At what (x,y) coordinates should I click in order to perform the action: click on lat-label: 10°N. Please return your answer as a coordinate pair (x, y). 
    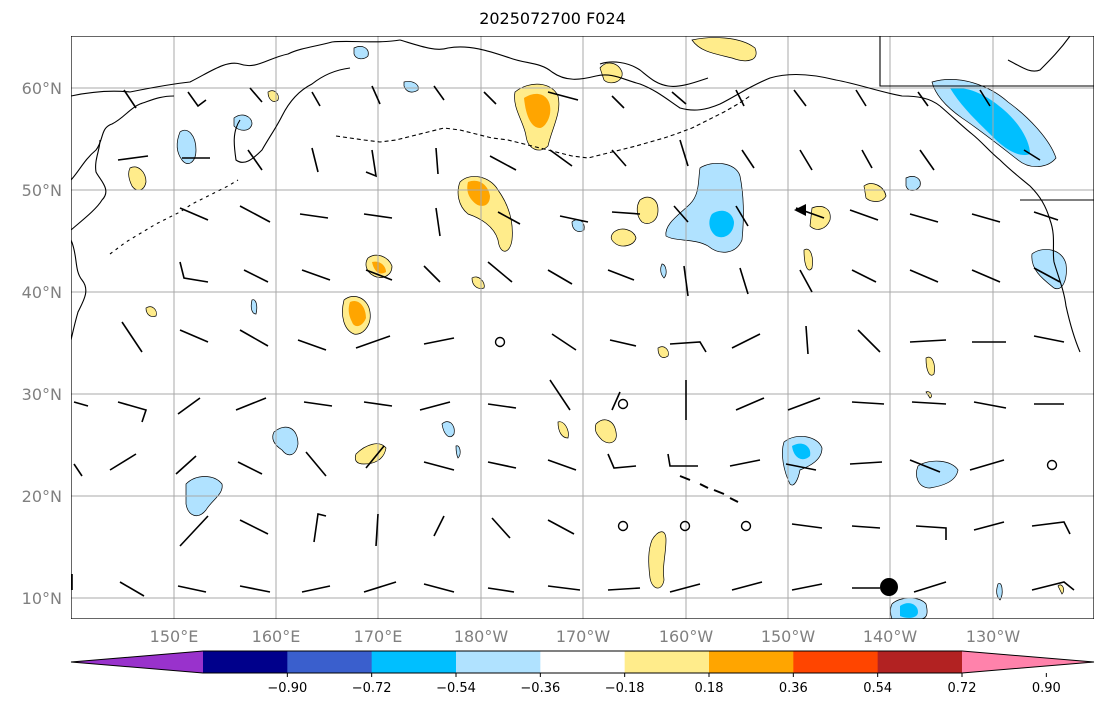
    Looking at the image, I should click on (42, 598).